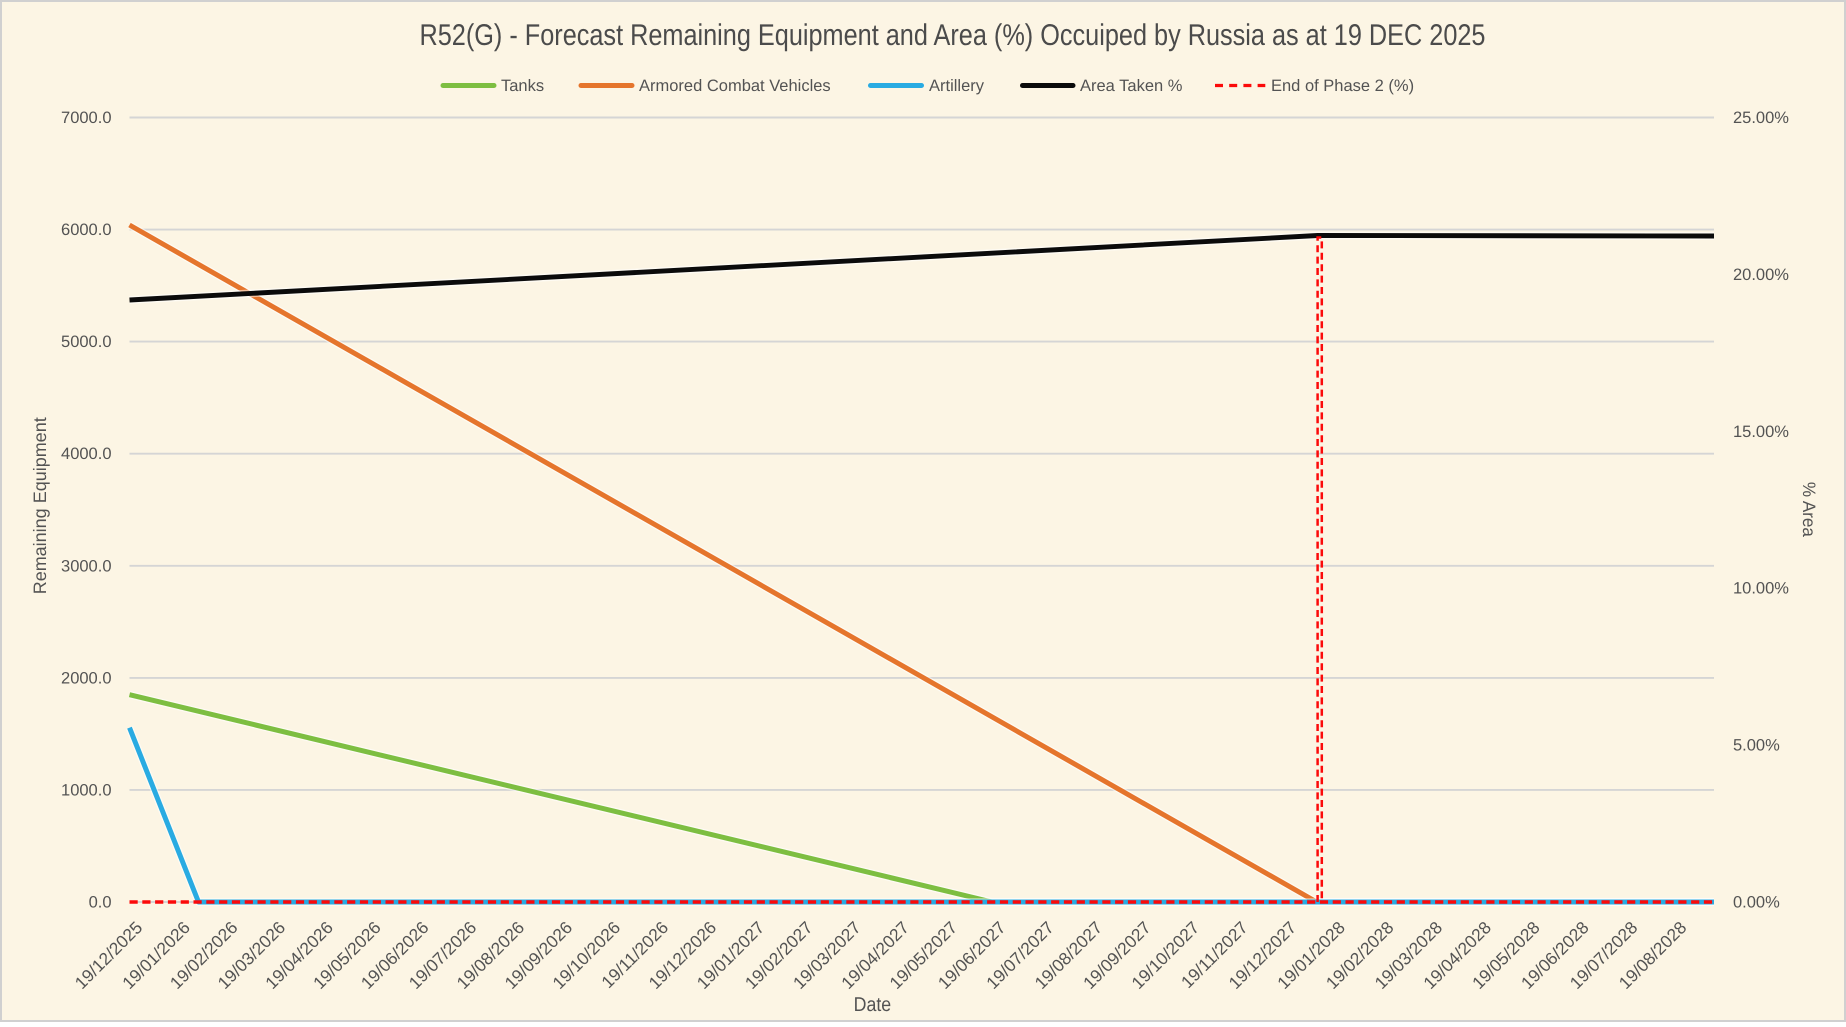  What do you see at coordinates (1809, 510) in the screenshot?
I see `svg-text: % Area` at bounding box center [1809, 510].